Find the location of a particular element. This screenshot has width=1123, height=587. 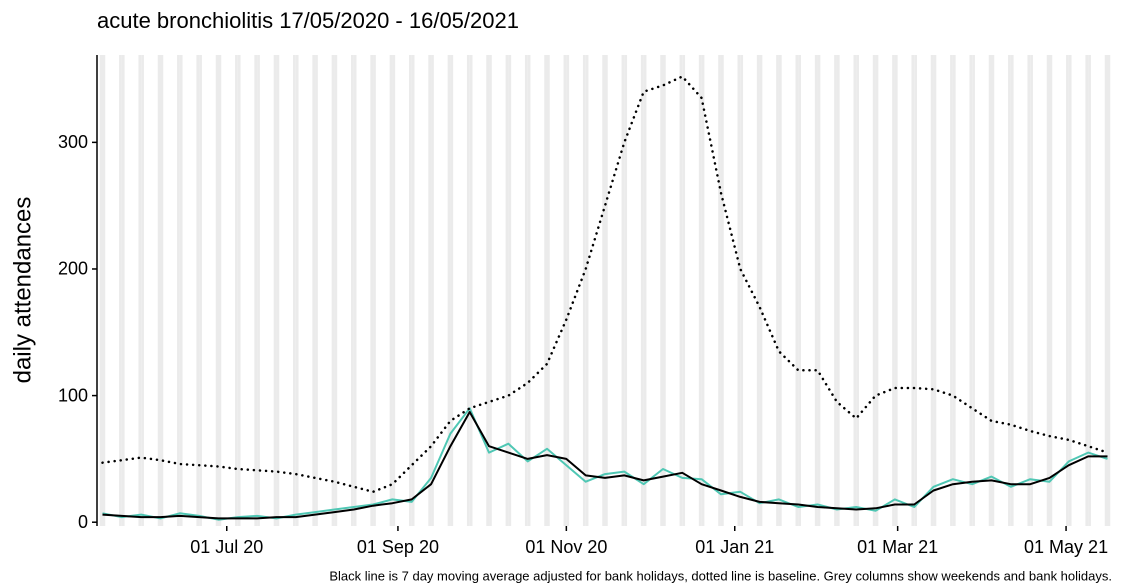

x-tick-label: 01 Nov 20 is located at coordinates (566, 547).